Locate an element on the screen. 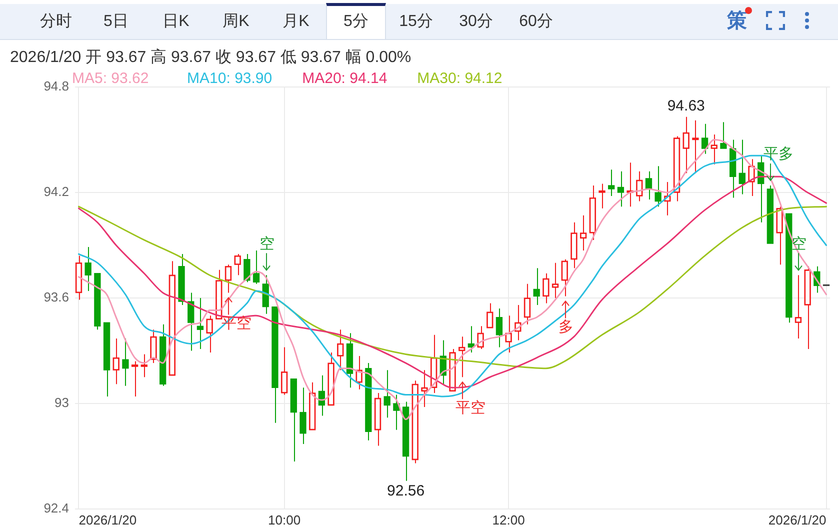  text: 30分 is located at coordinates (476, 22).